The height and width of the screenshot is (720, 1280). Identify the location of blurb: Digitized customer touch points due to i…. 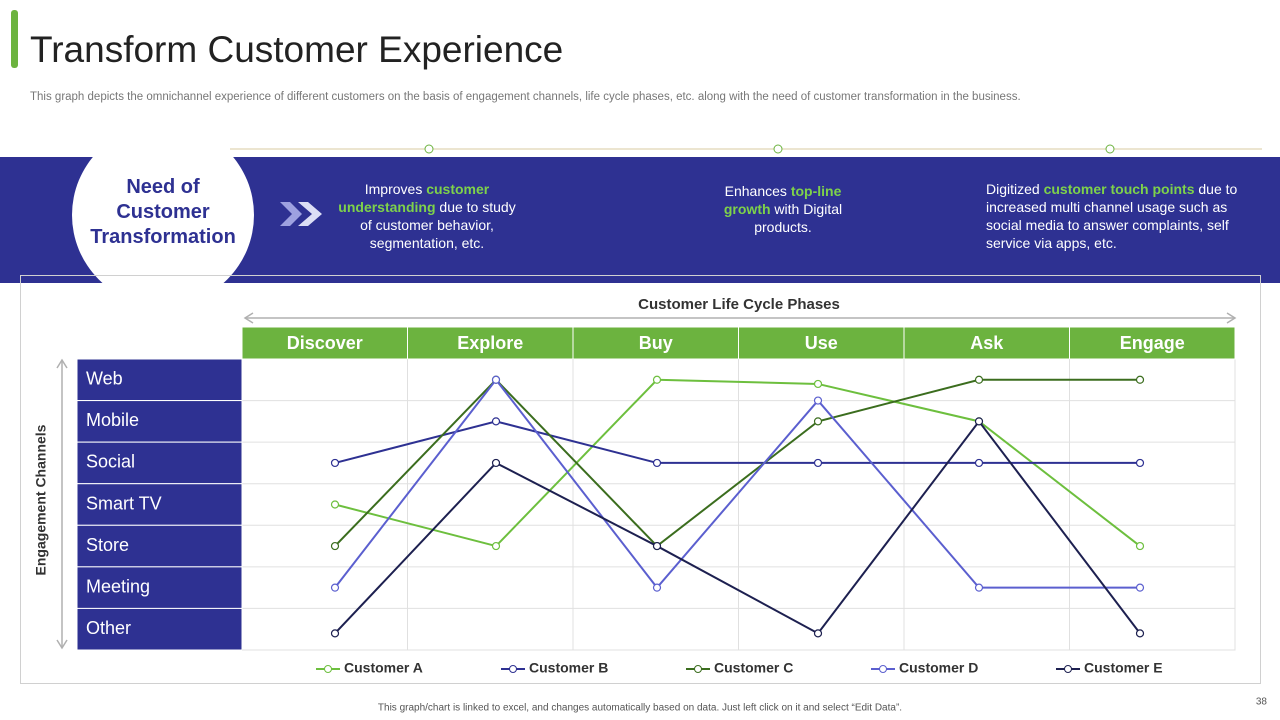
(1117, 216).